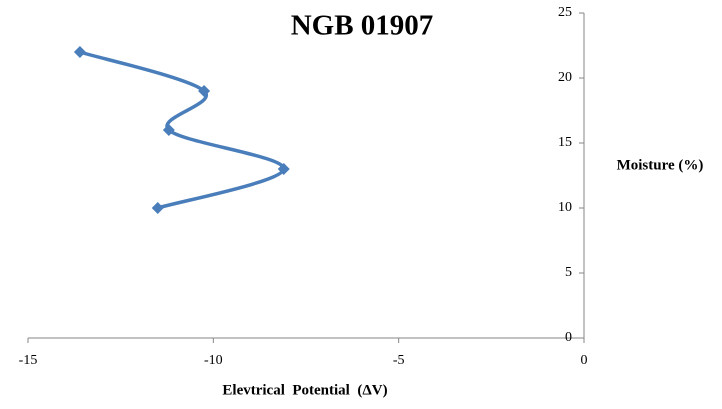 The width and height of the screenshot is (722, 409). Describe the element at coordinates (565, 207) in the screenshot. I see `y-tick-label: 10` at that location.